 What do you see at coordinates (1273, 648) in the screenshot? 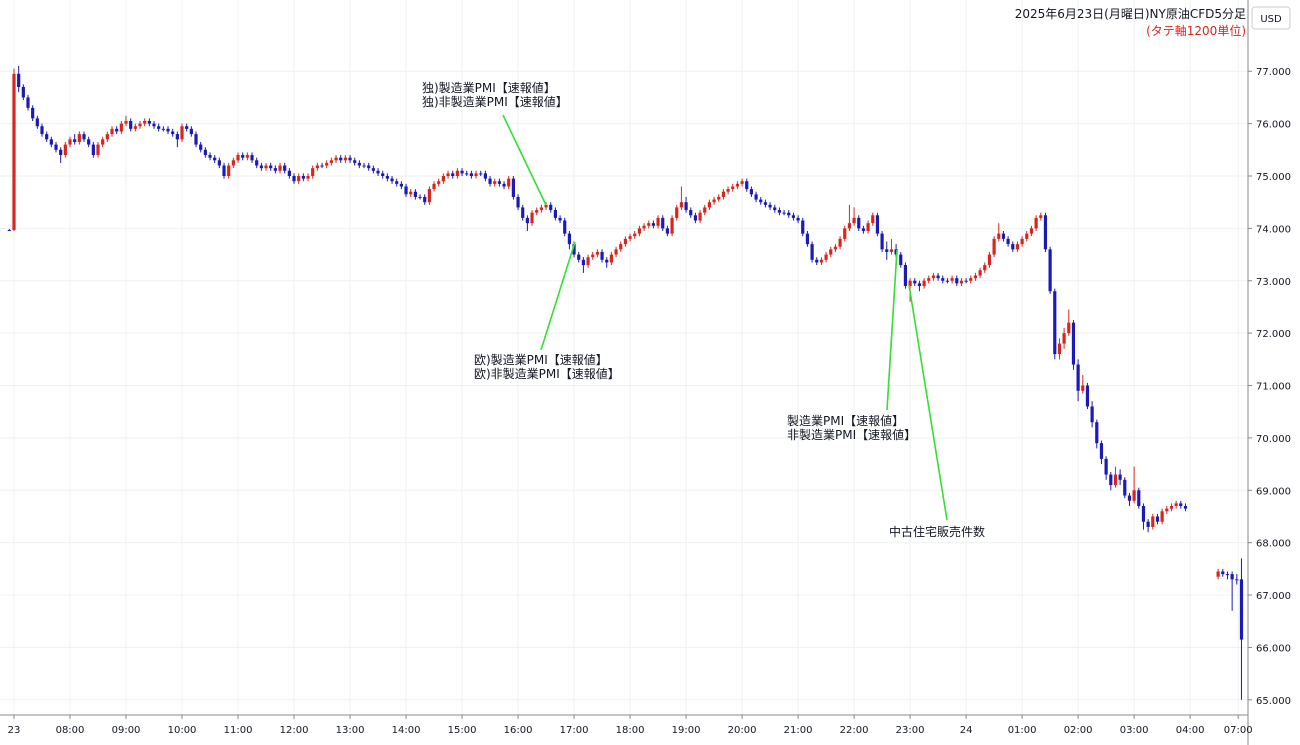
I see `y-tick-label: 66.000` at bounding box center [1273, 648].